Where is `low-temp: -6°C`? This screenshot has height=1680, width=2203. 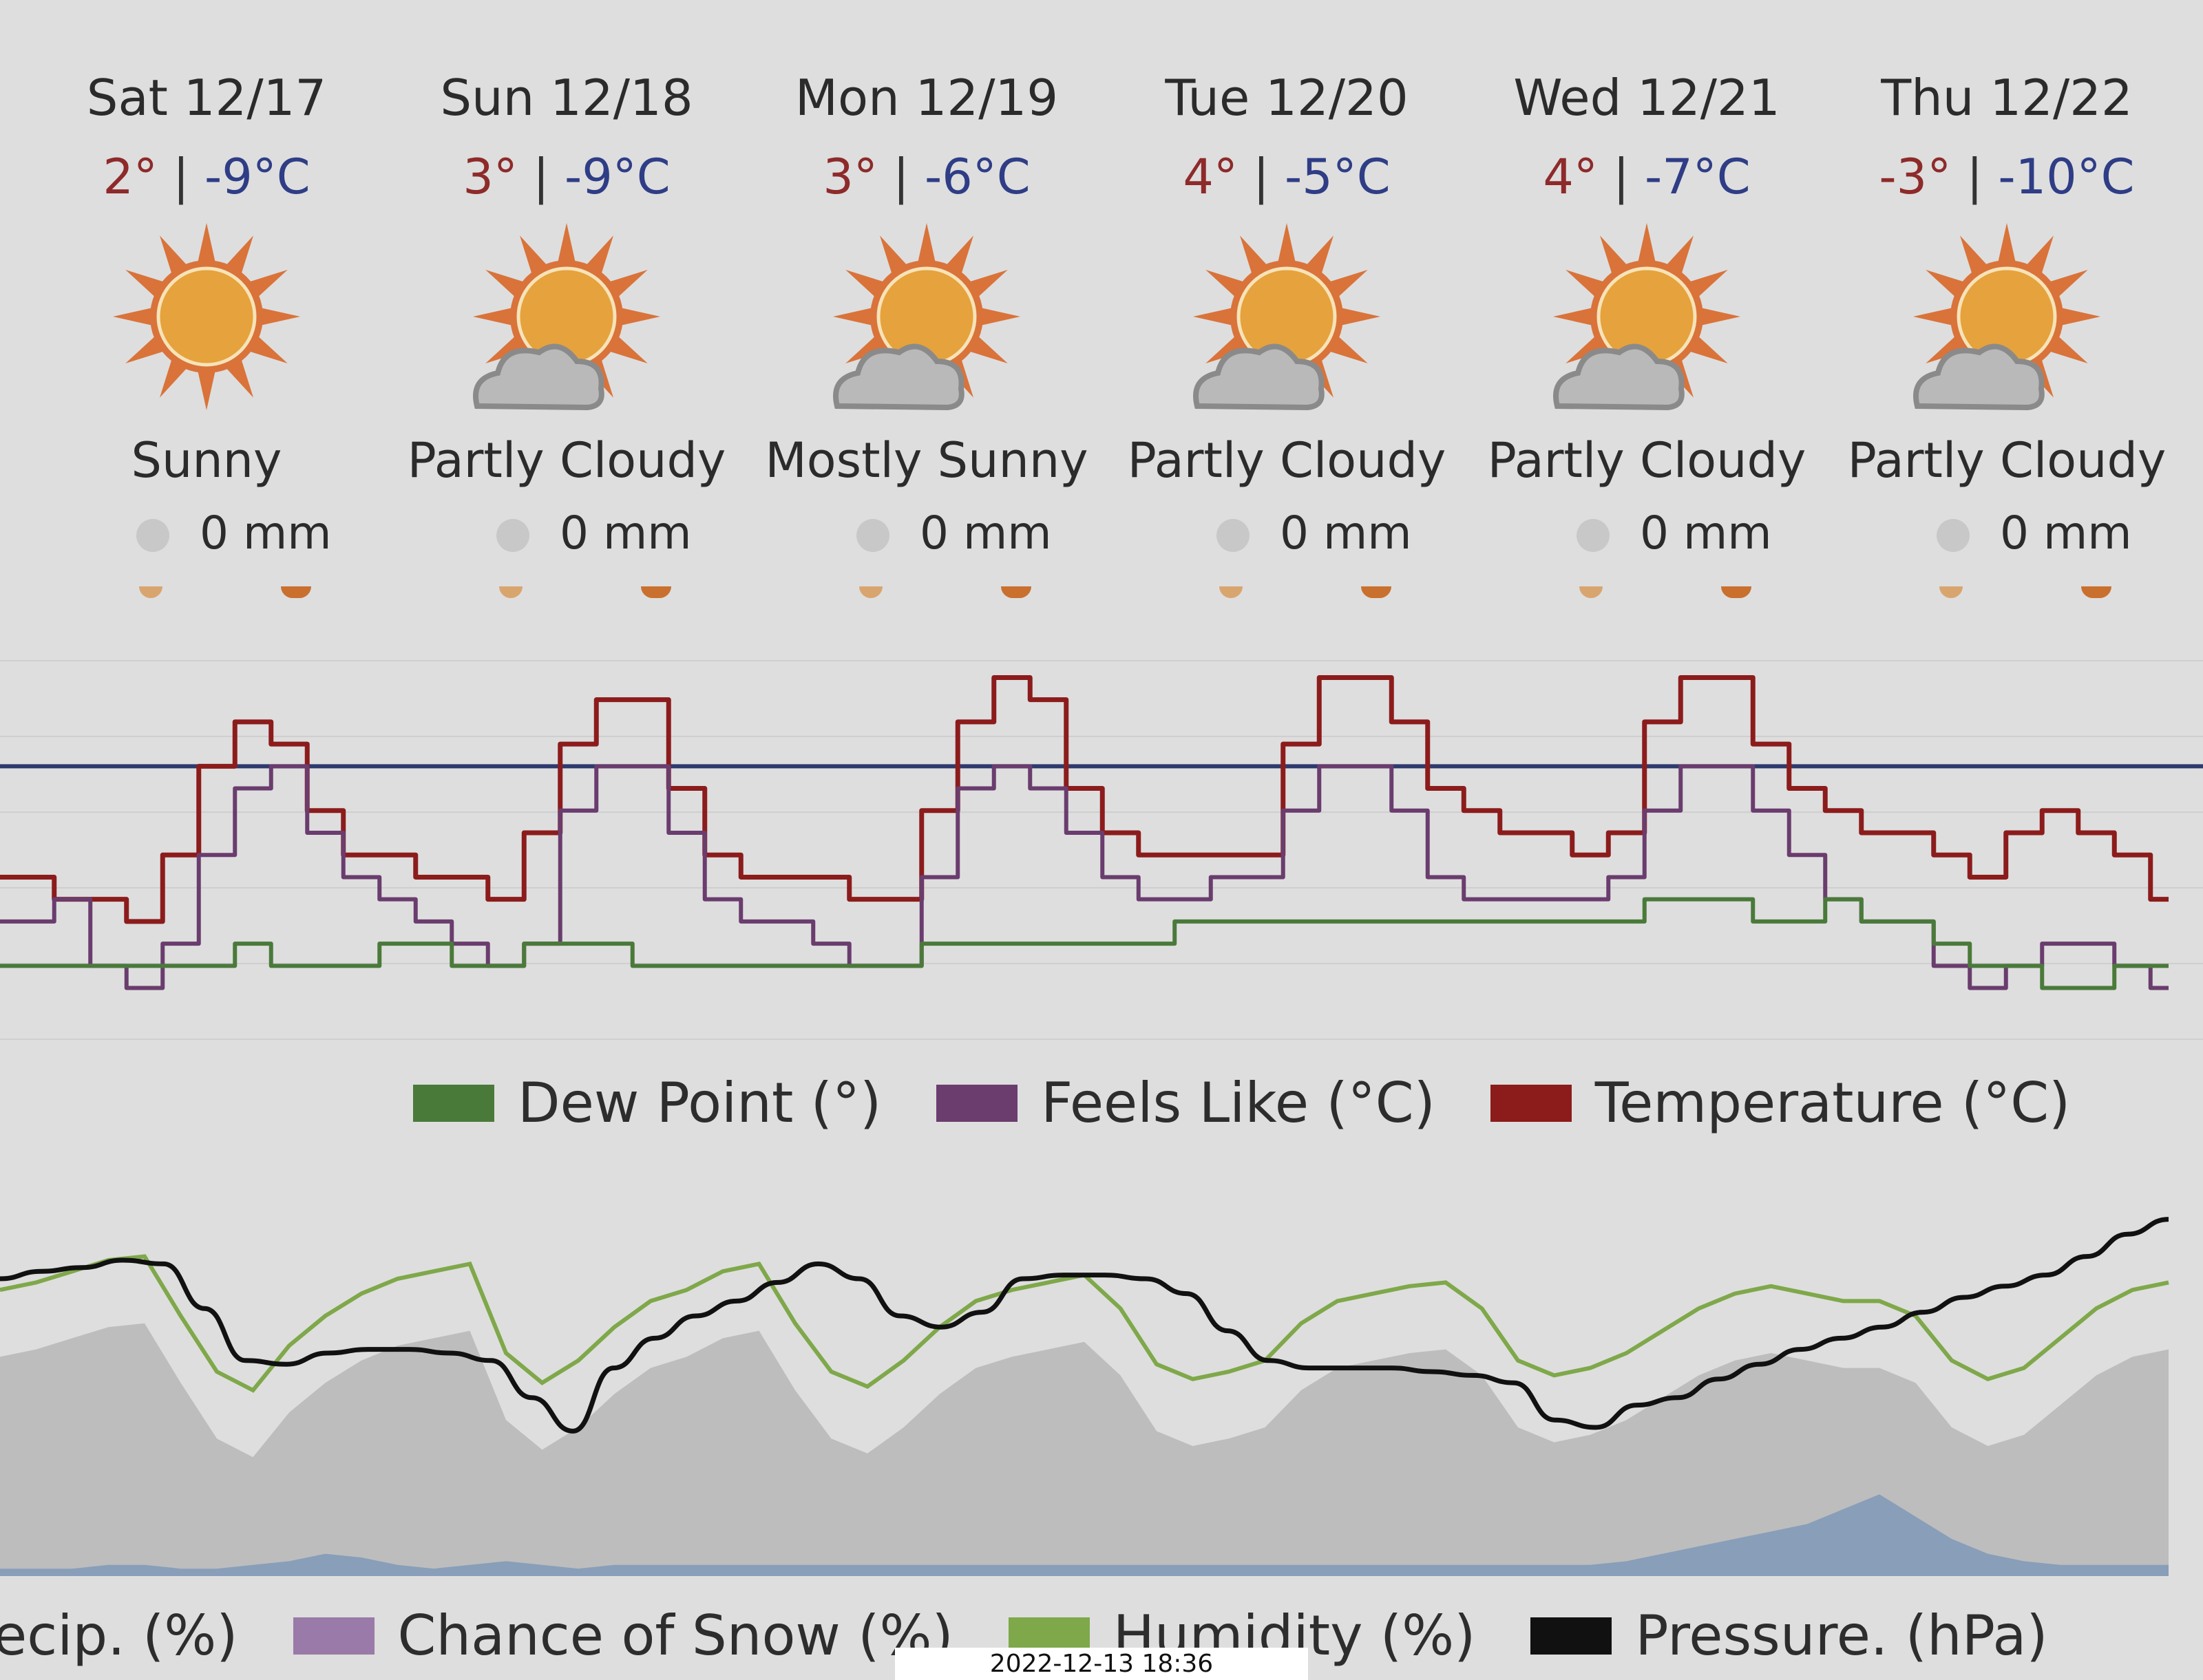 low-temp: -6°C is located at coordinates (978, 177).